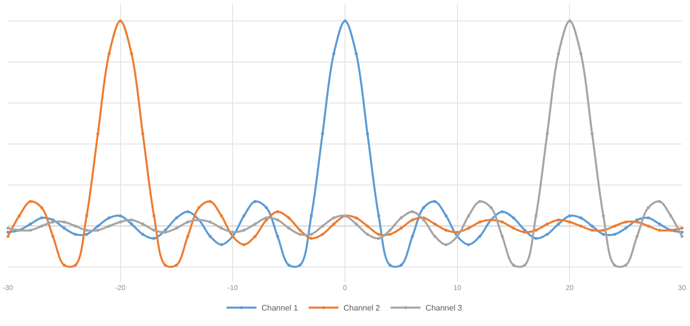 Image resolution: width=690 pixels, height=326 pixels. Describe the element at coordinates (362, 308) in the screenshot. I see `legend-label: Channel 2` at that location.